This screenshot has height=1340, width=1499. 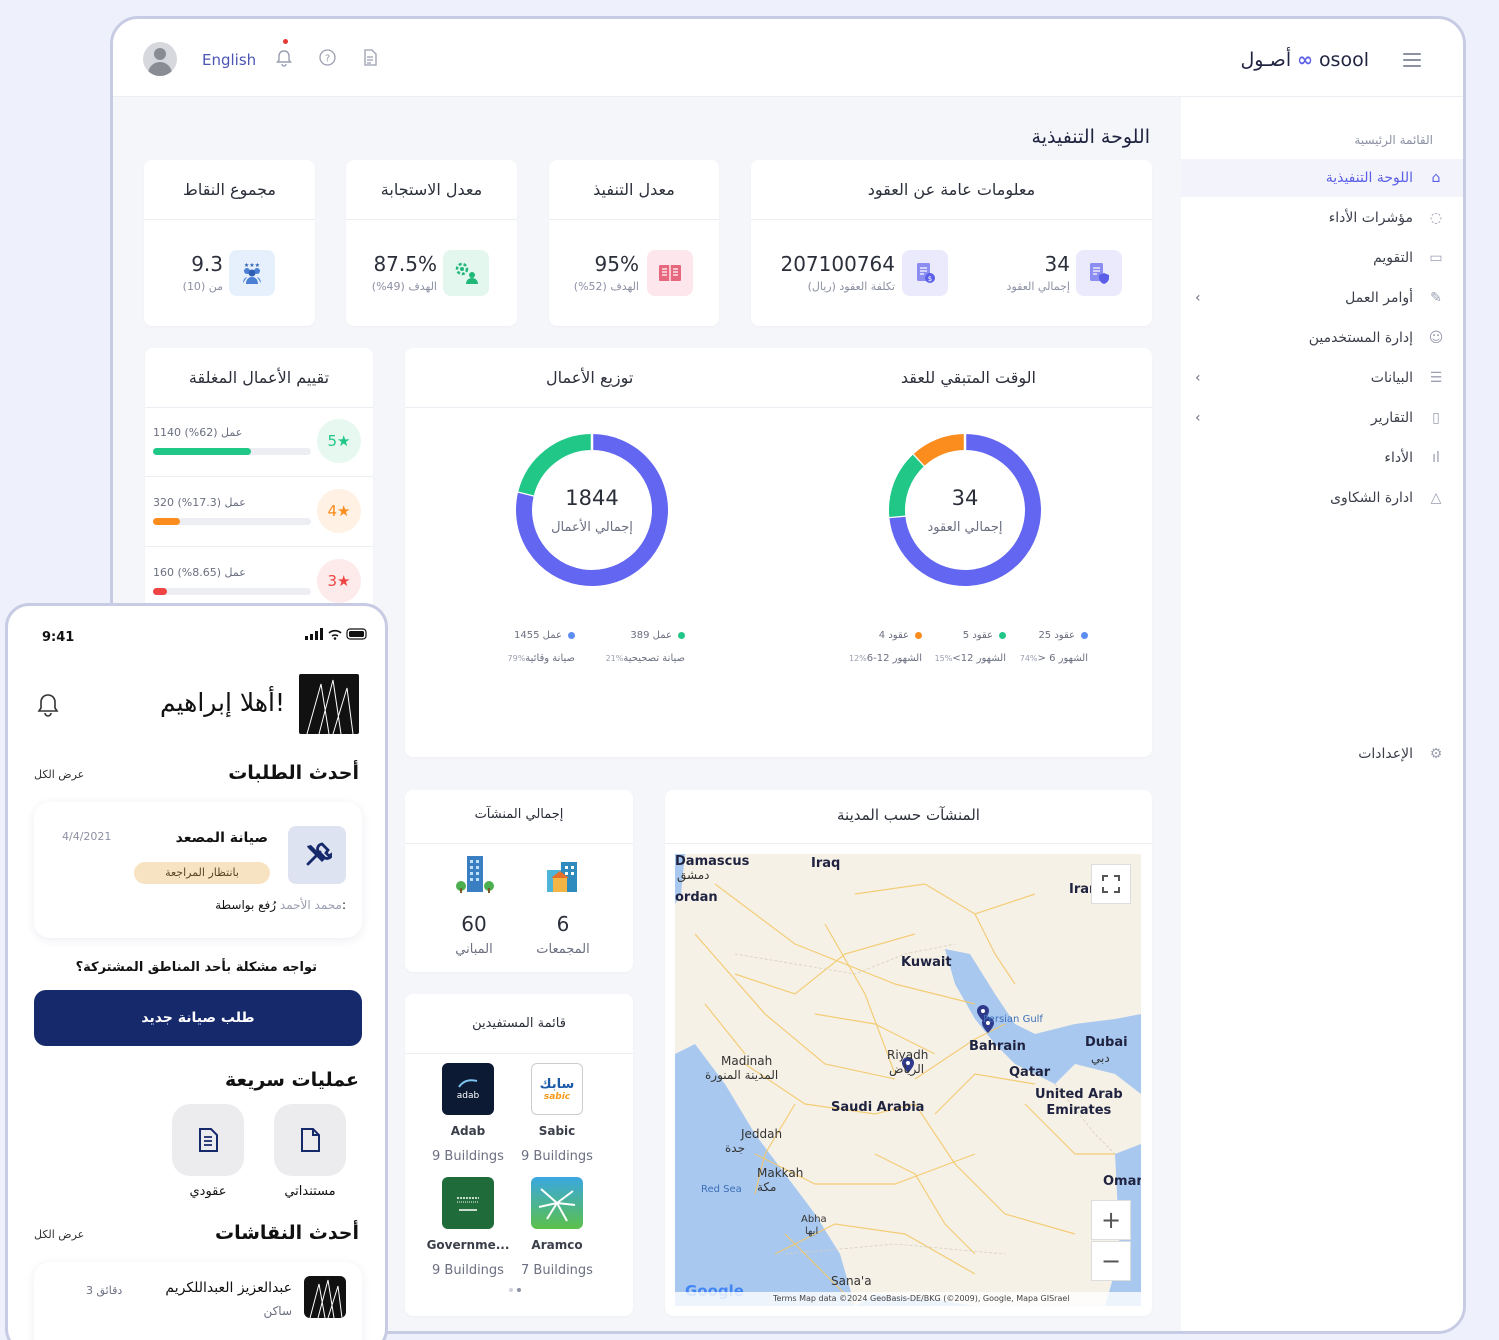 What do you see at coordinates (474, 924) in the screenshot?
I see `buildings-value: 60` at bounding box center [474, 924].